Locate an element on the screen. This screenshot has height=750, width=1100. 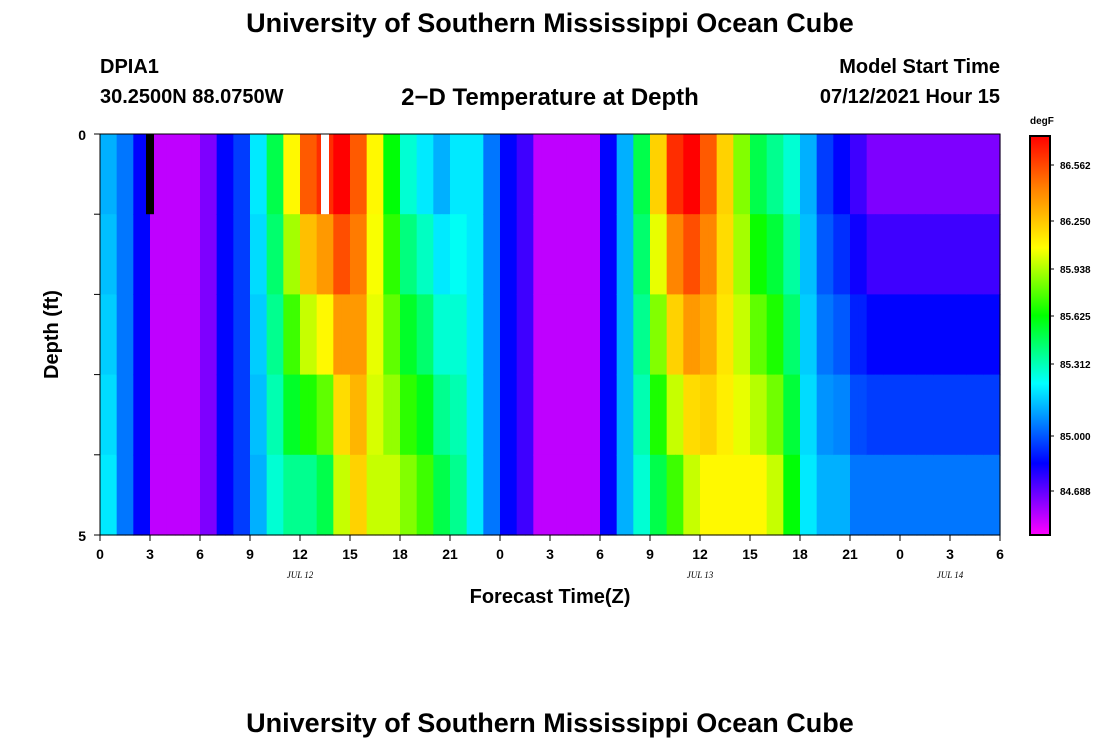
x-tick-label: 6 is located at coordinates (1000, 554).